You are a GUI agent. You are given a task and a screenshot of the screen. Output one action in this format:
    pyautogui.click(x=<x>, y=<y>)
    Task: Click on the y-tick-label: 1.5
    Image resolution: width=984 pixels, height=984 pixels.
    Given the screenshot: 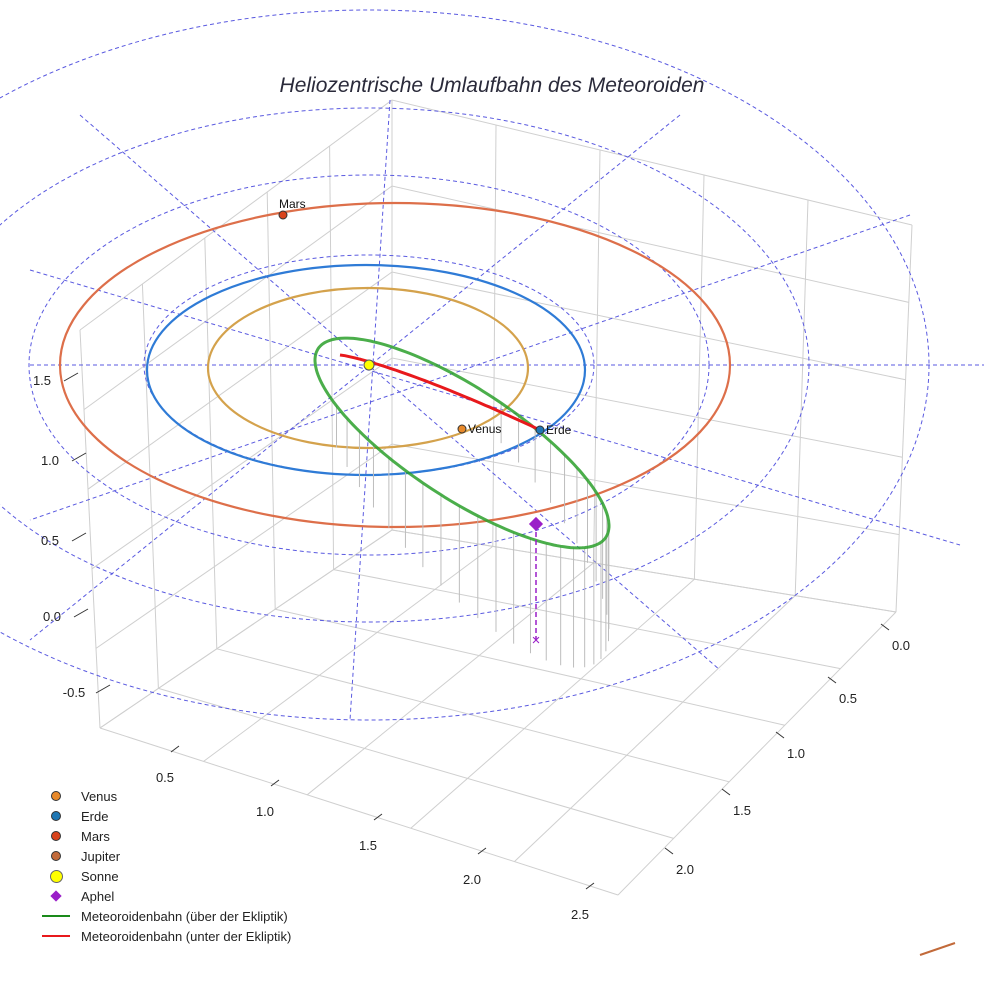 What is the action you would take?
    pyautogui.click(x=742, y=810)
    